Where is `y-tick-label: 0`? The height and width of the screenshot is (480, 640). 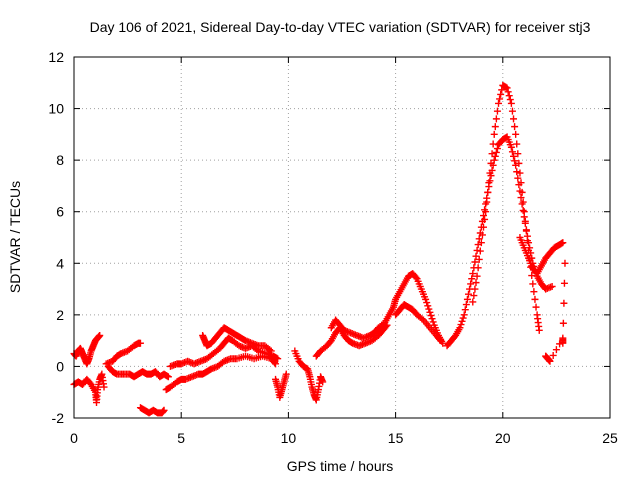
y-tick-label: 0 is located at coordinates (60, 366).